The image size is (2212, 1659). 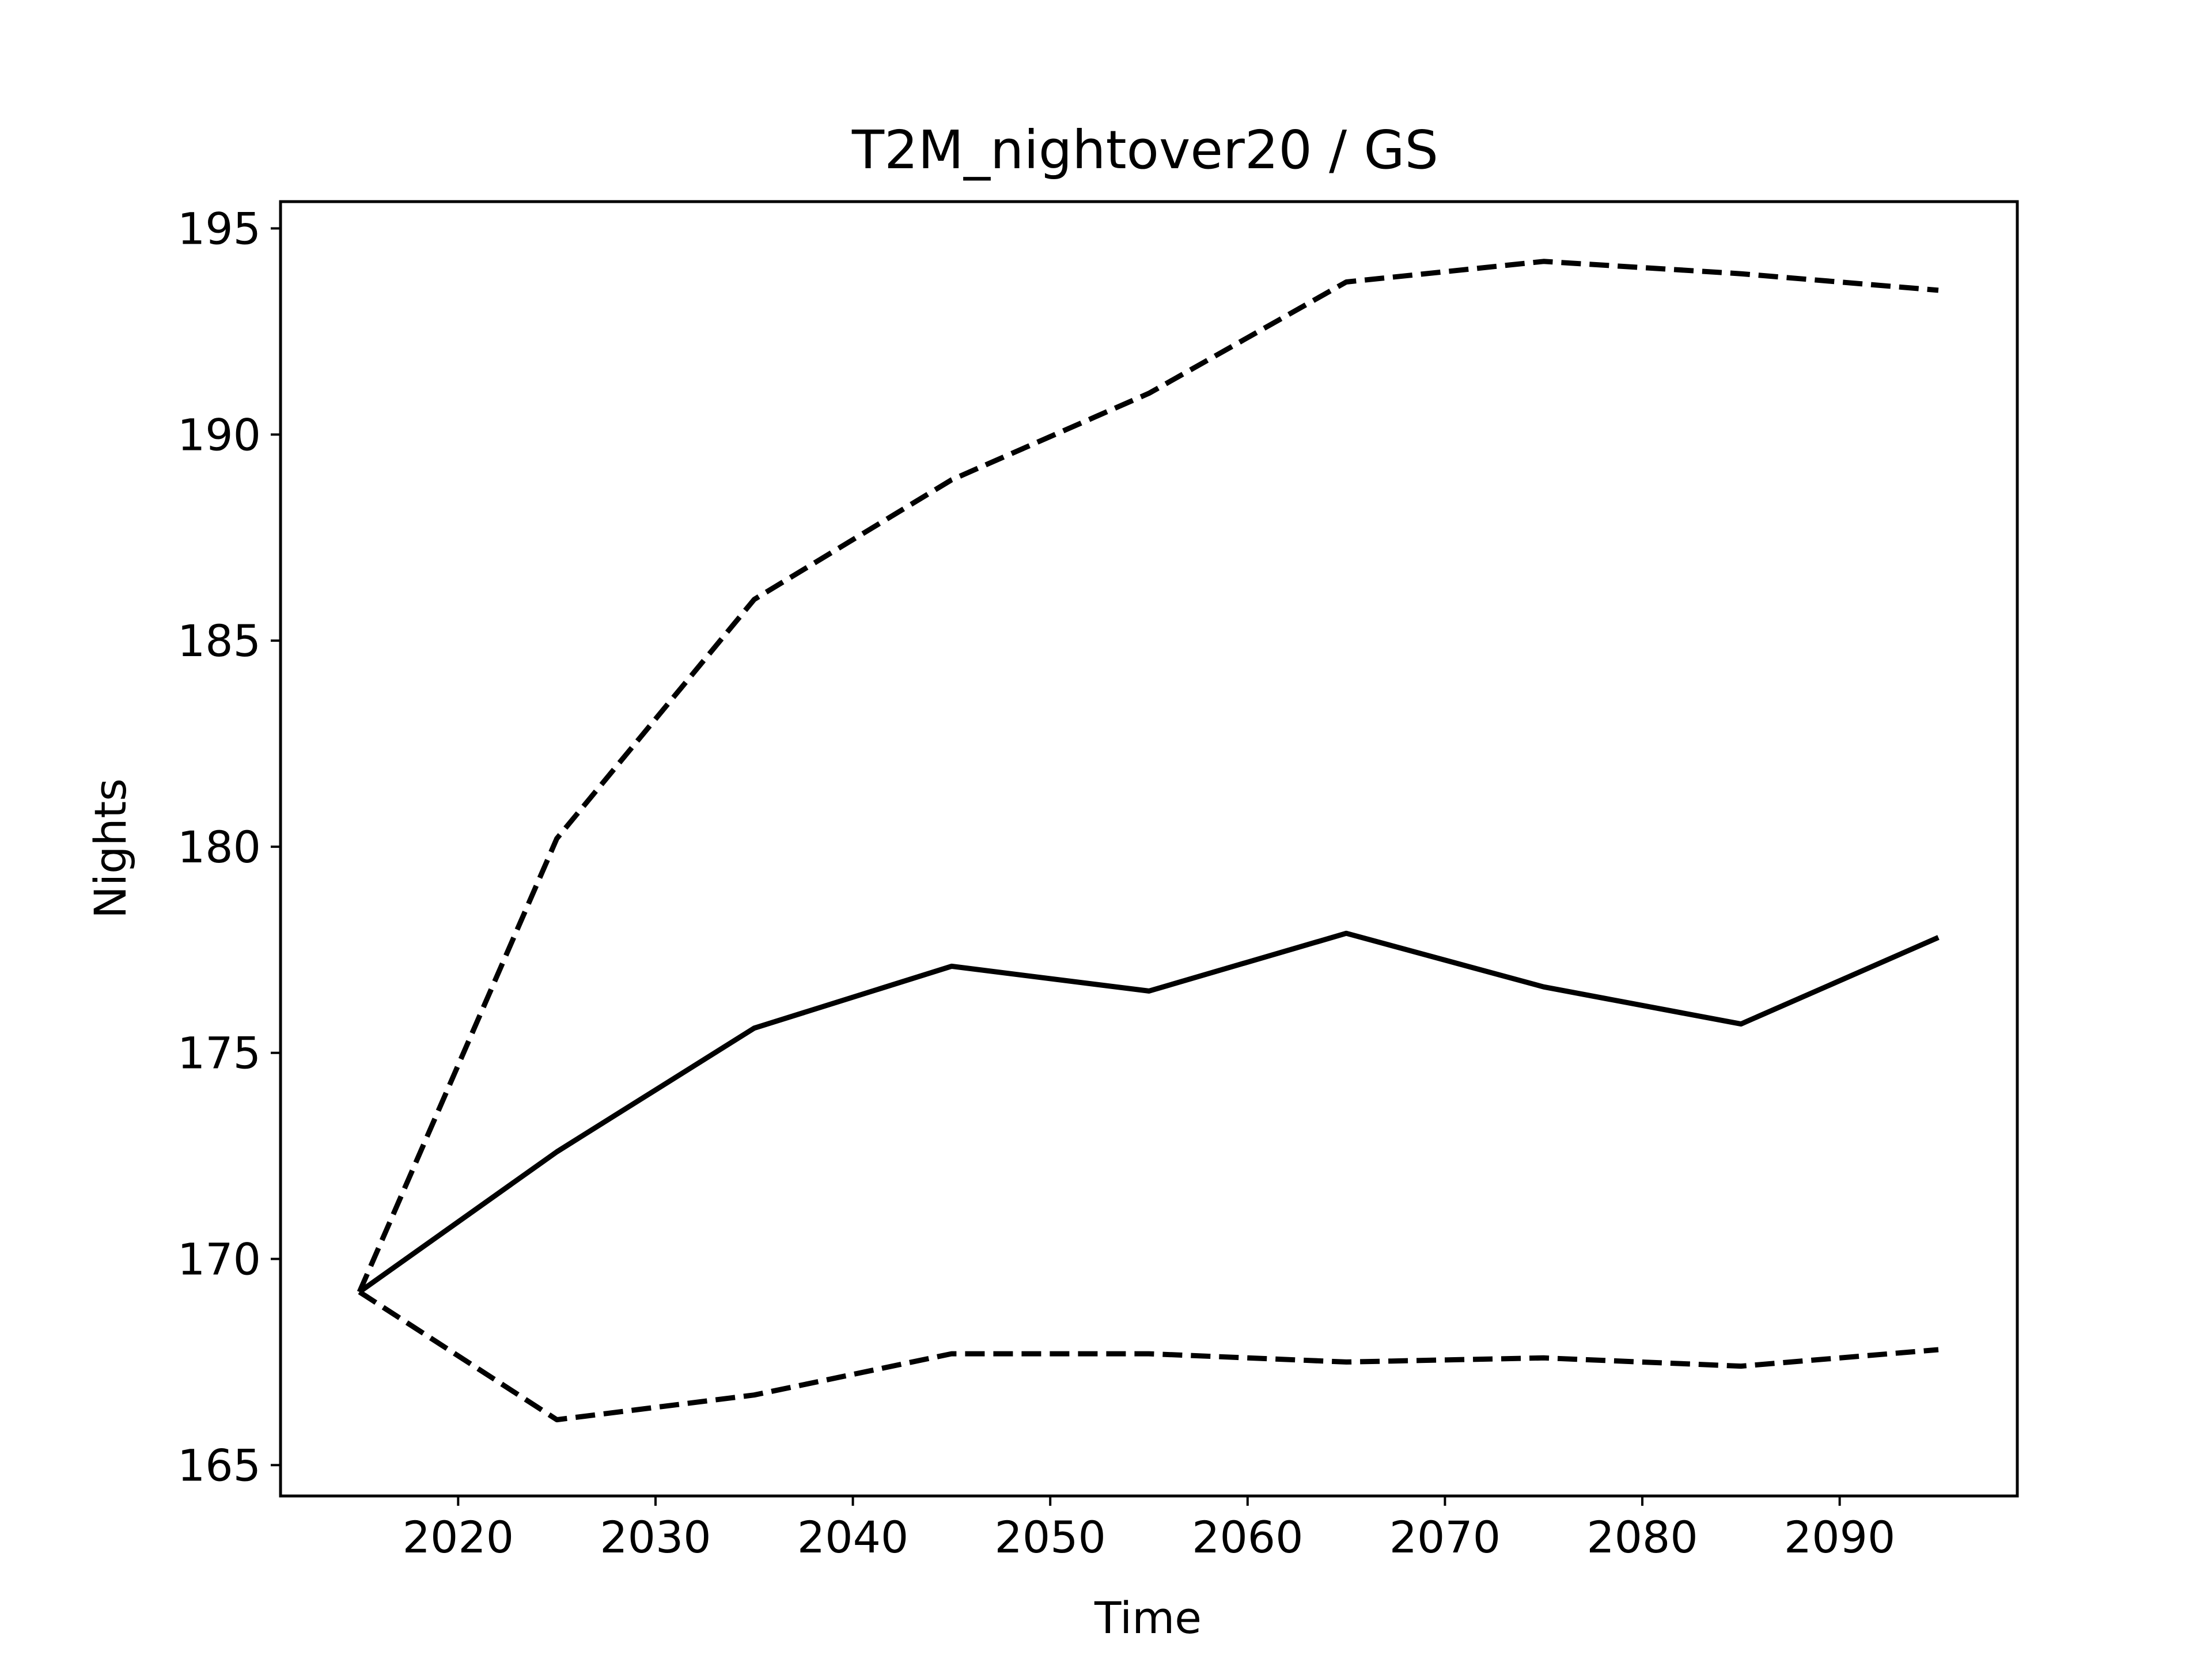 I want to click on y-tick-label: 180, so click(x=219, y=847).